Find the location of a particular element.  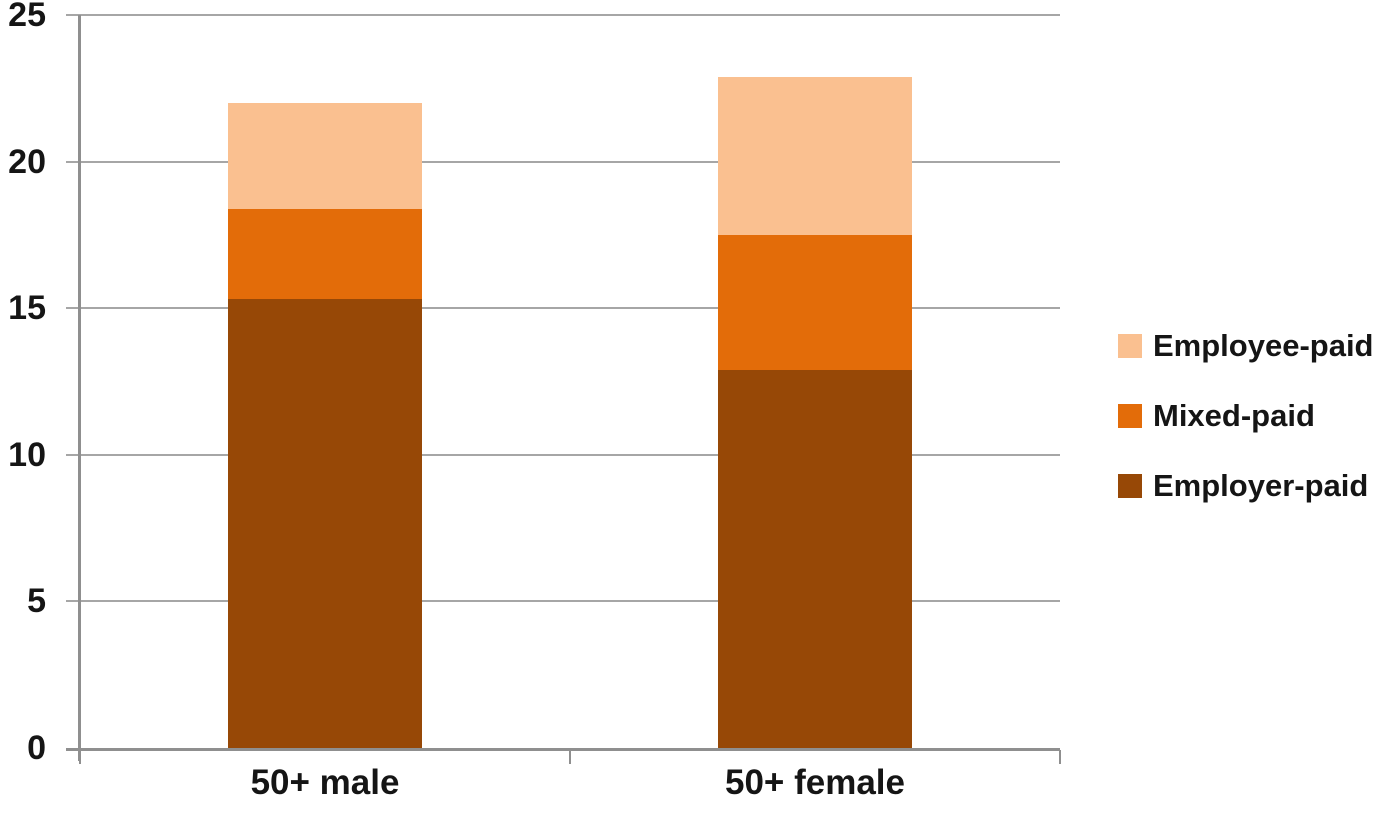

legend-swatch-employer-paid is located at coordinates (1130, 486).